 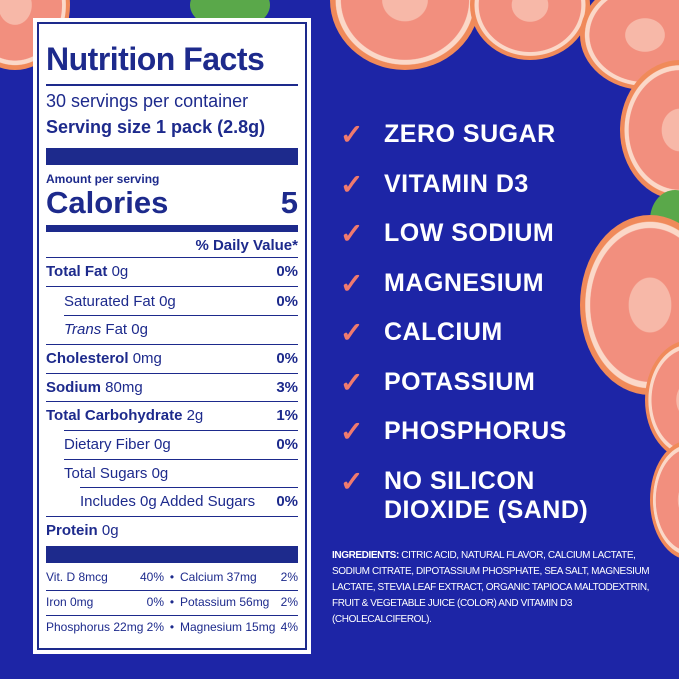 I want to click on nutrient-name-suffix: Fat, so click(x=116, y=329).